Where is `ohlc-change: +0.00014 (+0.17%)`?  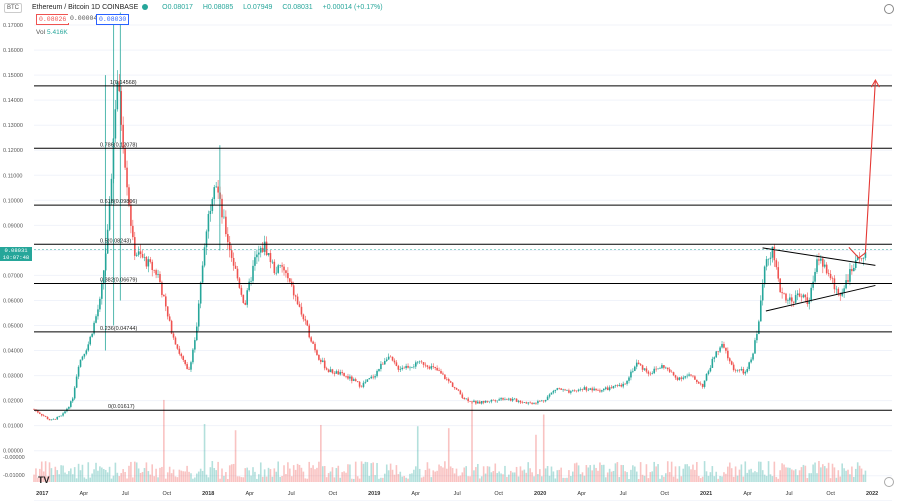
ohlc-change: +0.00014 (+0.17%) is located at coordinates (352, 7).